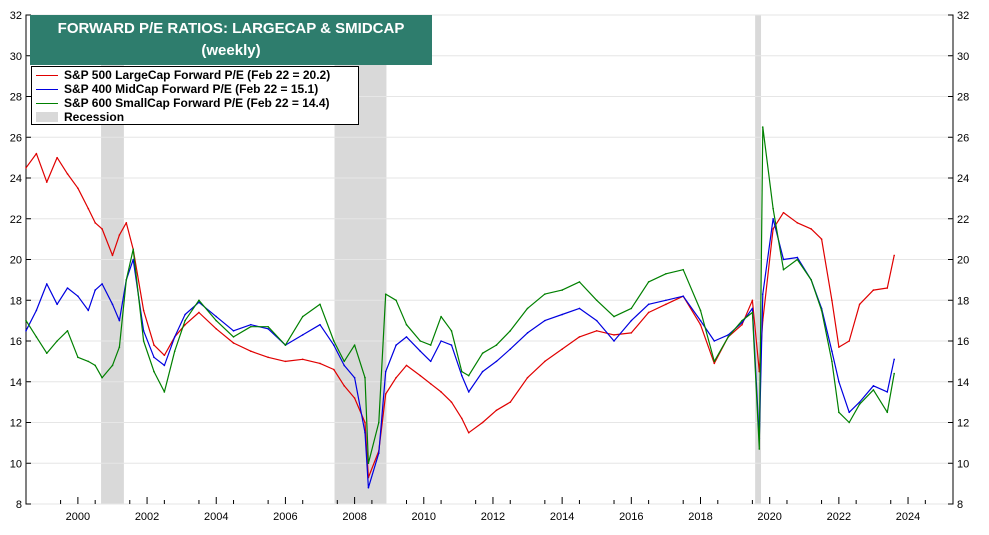 This screenshot has height=535, width=989. I want to click on x-tick-label: 2000, so click(78, 517).